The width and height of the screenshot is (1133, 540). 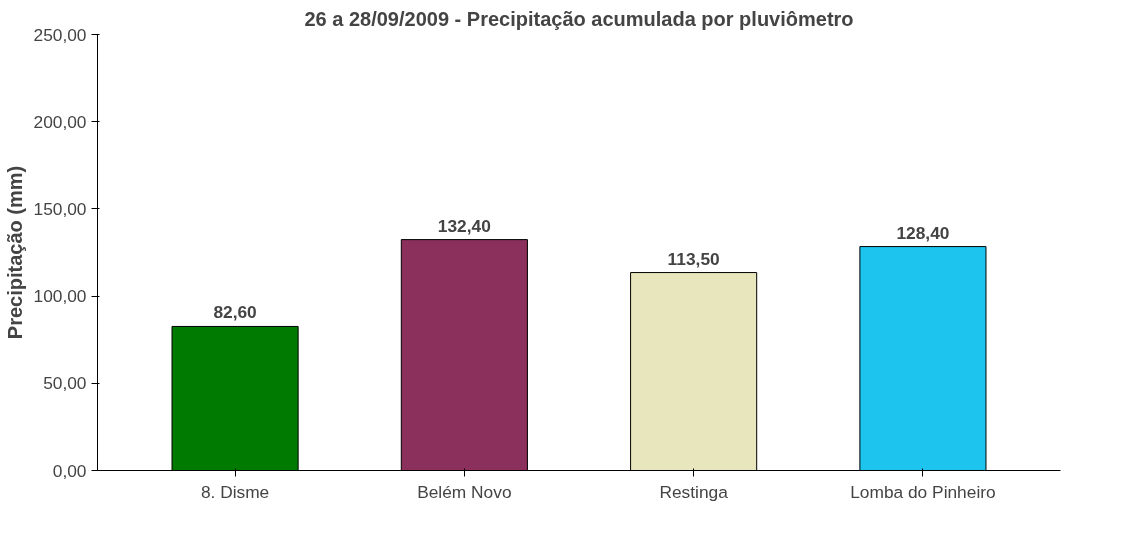 What do you see at coordinates (579, 18) in the screenshot?
I see `chart-title: 26 a 28/09/2009 - Precipitação acumulada por pluviômetro` at bounding box center [579, 18].